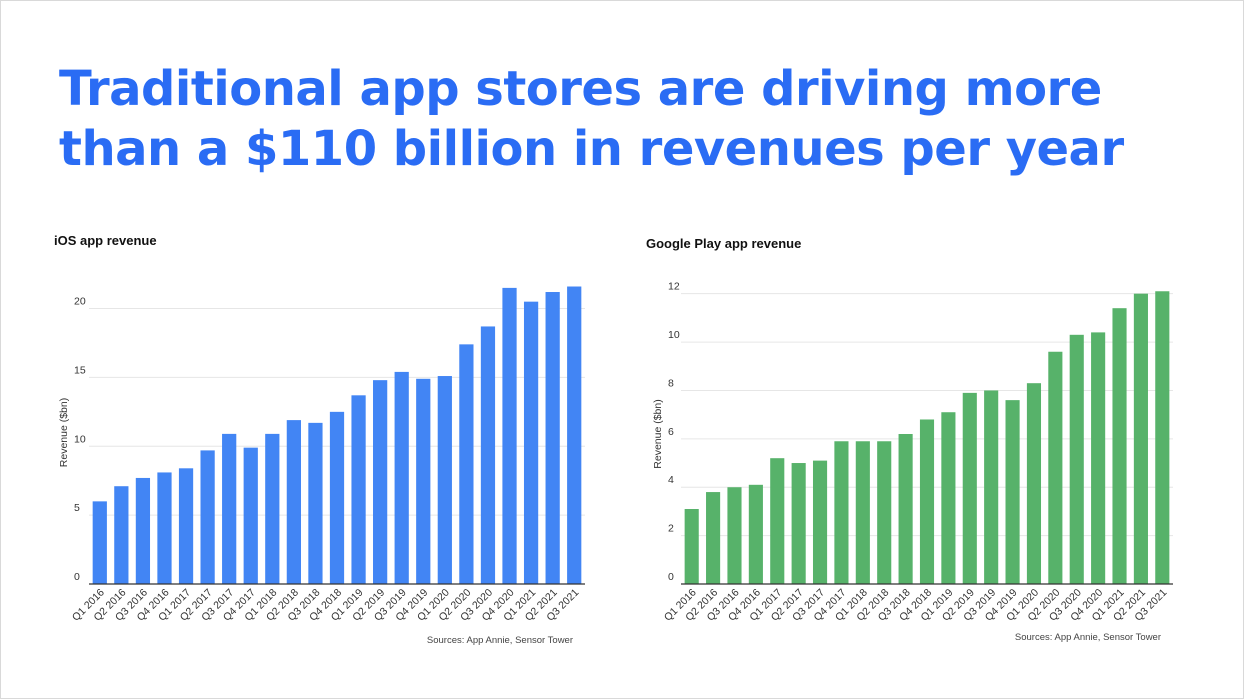 This screenshot has width=1244, height=699. Describe the element at coordinates (80, 302) in the screenshot. I see `y-tick-label: 20` at that location.